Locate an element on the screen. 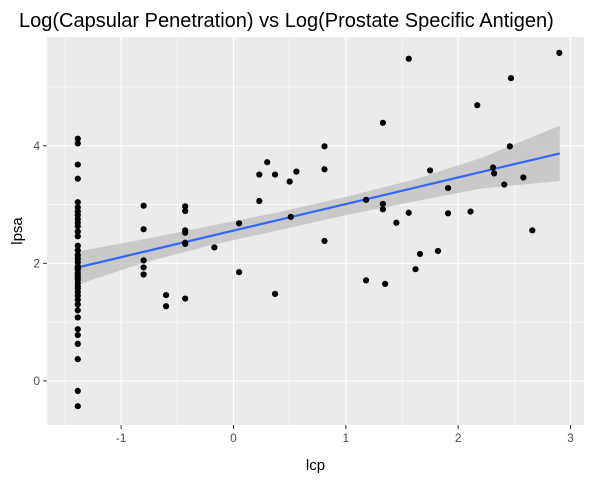  x-axis: -1 0 1 2 3 is located at coordinates (345, 435).